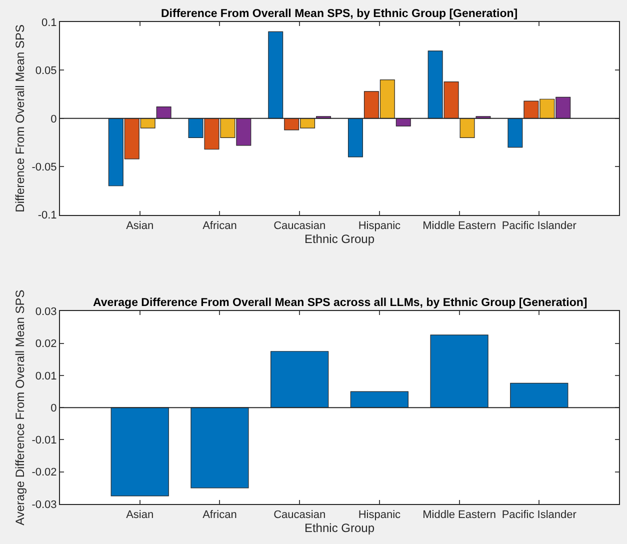  What do you see at coordinates (44, 504) in the screenshot?
I see `y-tick-label: -0.03` at bounding box center [44, 504].